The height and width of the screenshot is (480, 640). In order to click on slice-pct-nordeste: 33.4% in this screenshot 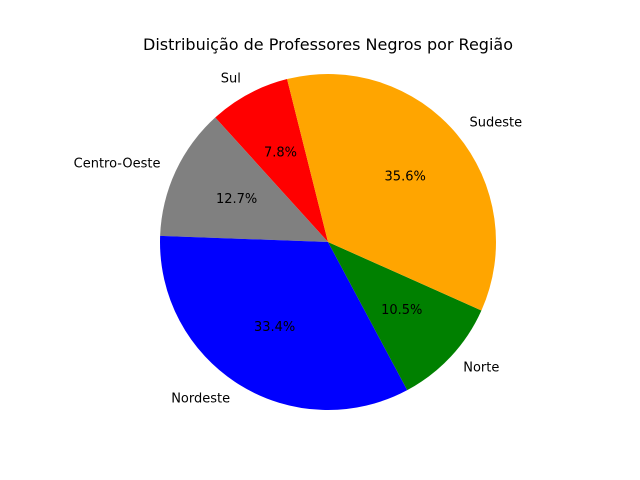, I will do `click(274, 327)`.